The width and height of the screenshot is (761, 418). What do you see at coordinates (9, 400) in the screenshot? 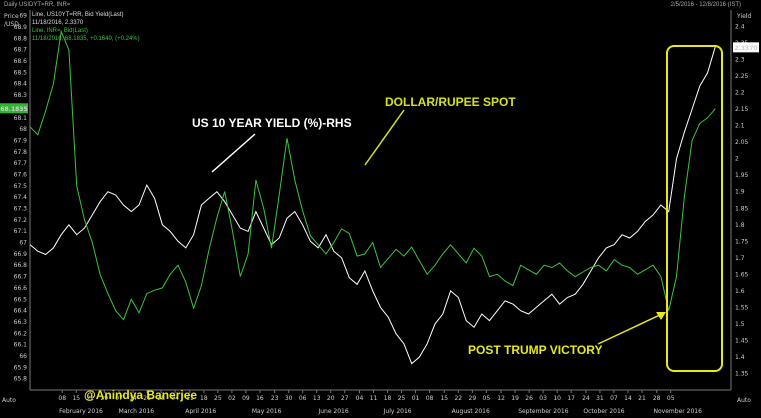
I see `x-unit-label: Auto` at bounding box center [9, 400].